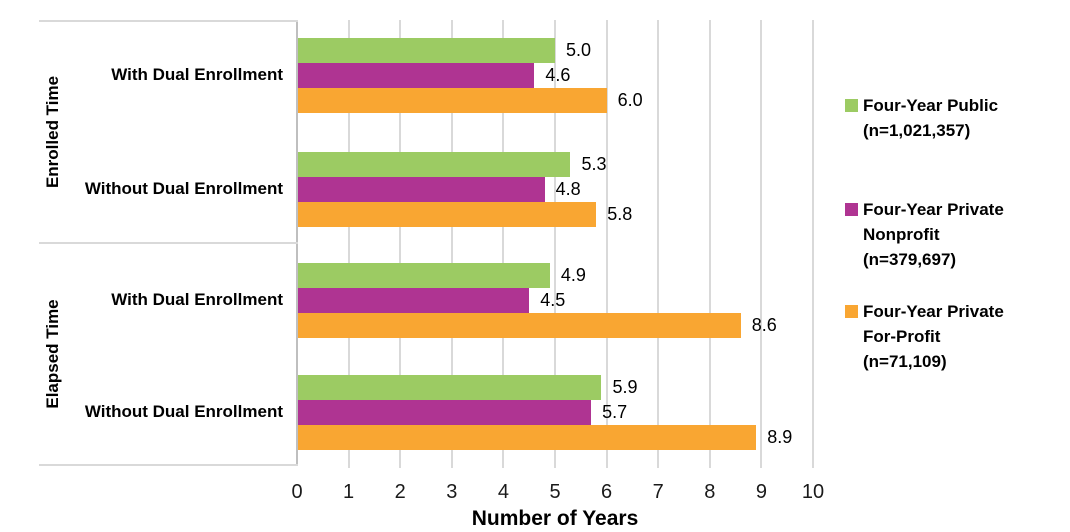  Describe the element at coordinates (519, 325) in the screenshot. I see `bar-group3-series3` at that location.